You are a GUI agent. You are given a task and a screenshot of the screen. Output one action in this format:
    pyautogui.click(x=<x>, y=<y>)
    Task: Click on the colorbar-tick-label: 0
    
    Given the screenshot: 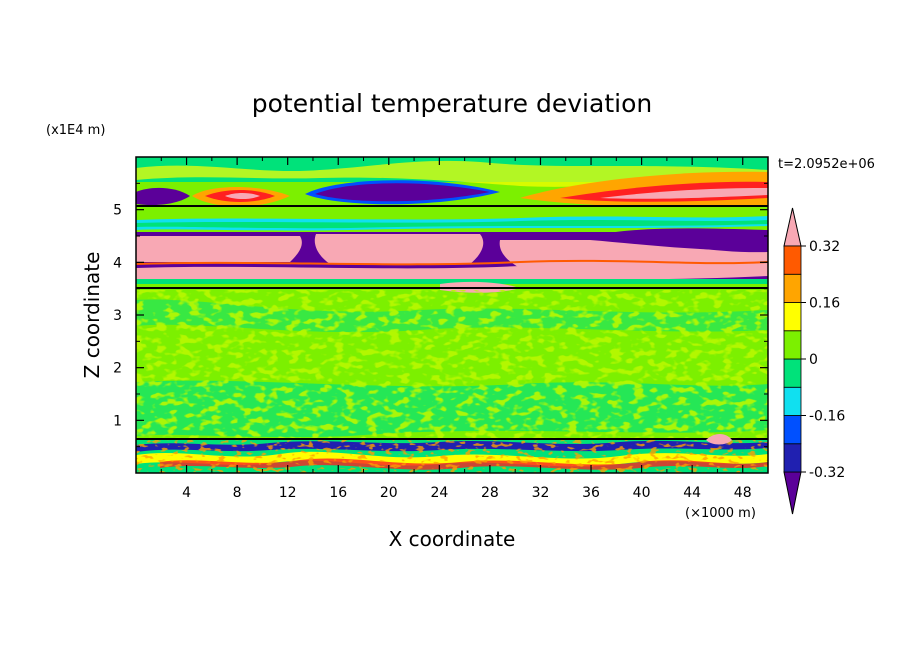 What is the action you would take?
    pyautogui.click(x=813, y=360)
    